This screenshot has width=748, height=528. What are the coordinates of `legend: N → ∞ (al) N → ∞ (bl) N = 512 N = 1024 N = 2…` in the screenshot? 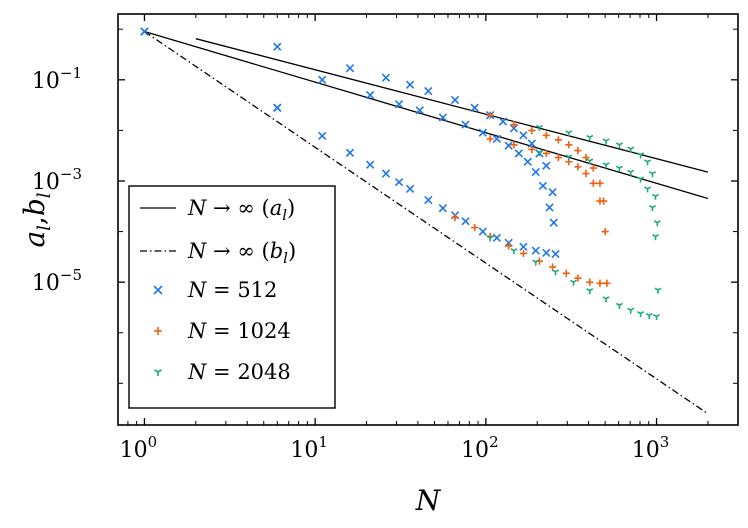 It's located at (232, 297).